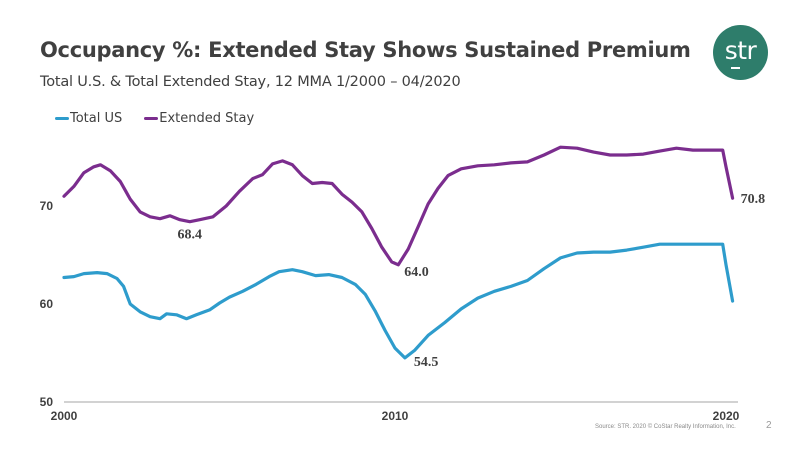 The height and width of the screenshot is (450, 800). I want to click on y-tick-label-60: 60, so click(47, 304).